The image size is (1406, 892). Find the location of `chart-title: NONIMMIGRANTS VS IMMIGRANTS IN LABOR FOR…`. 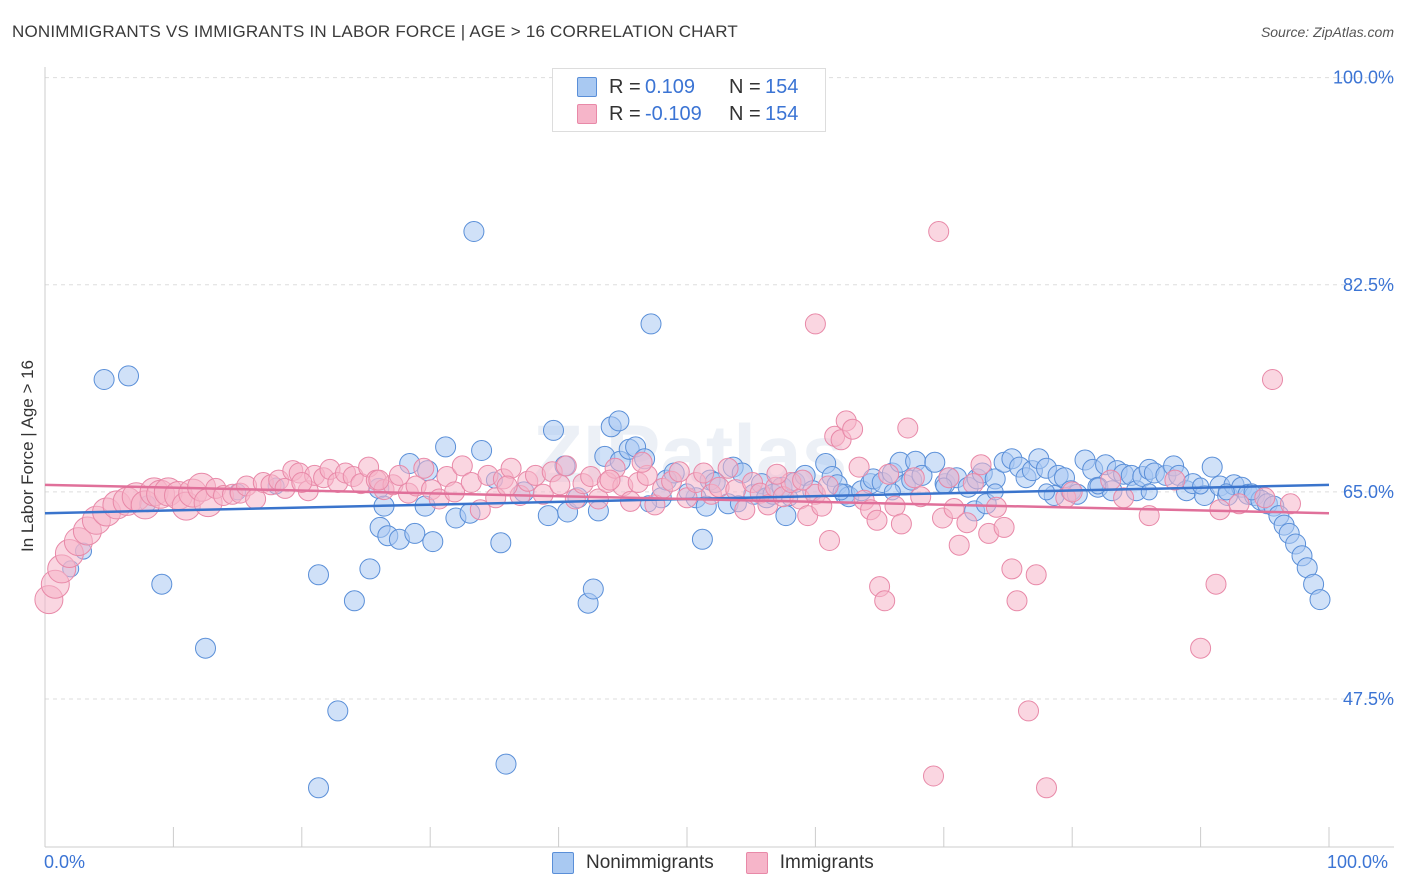

chart-title: NONIMMIGRANTS VS IMMIGRANTS IN LABOR FOR… is located at coordinates (375, 31).